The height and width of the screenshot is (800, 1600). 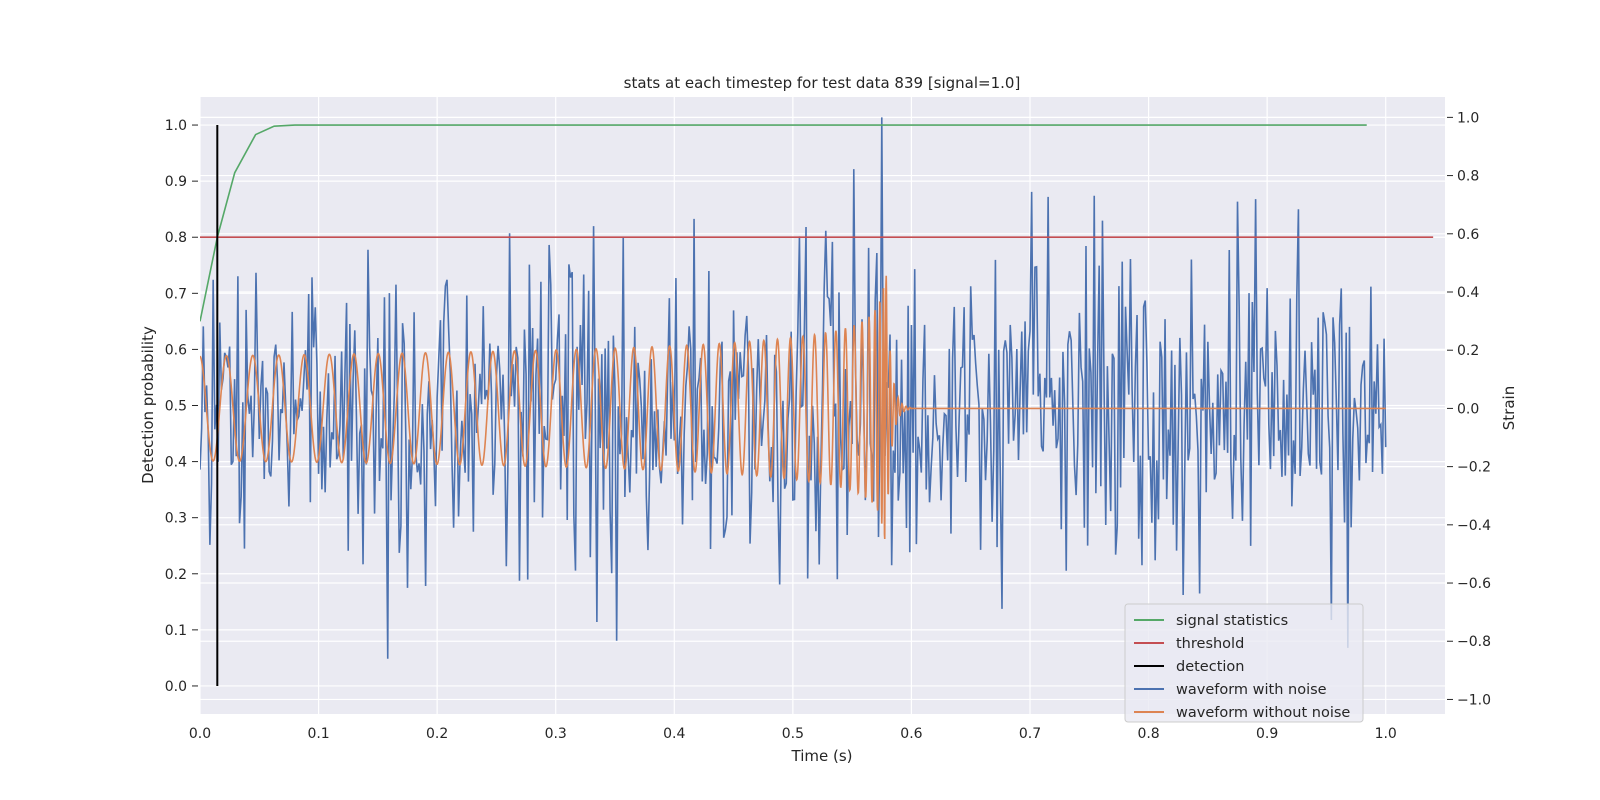 I want to click on y-right-tick-label: 0.8, so click(x=1468, y=177).